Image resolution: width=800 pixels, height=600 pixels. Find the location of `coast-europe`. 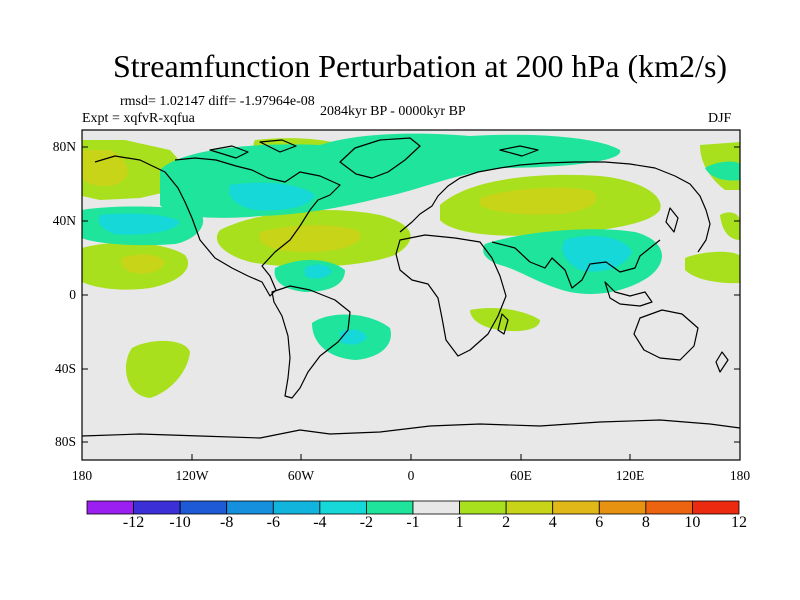

coast-europe is located at coordinates (555, 207).